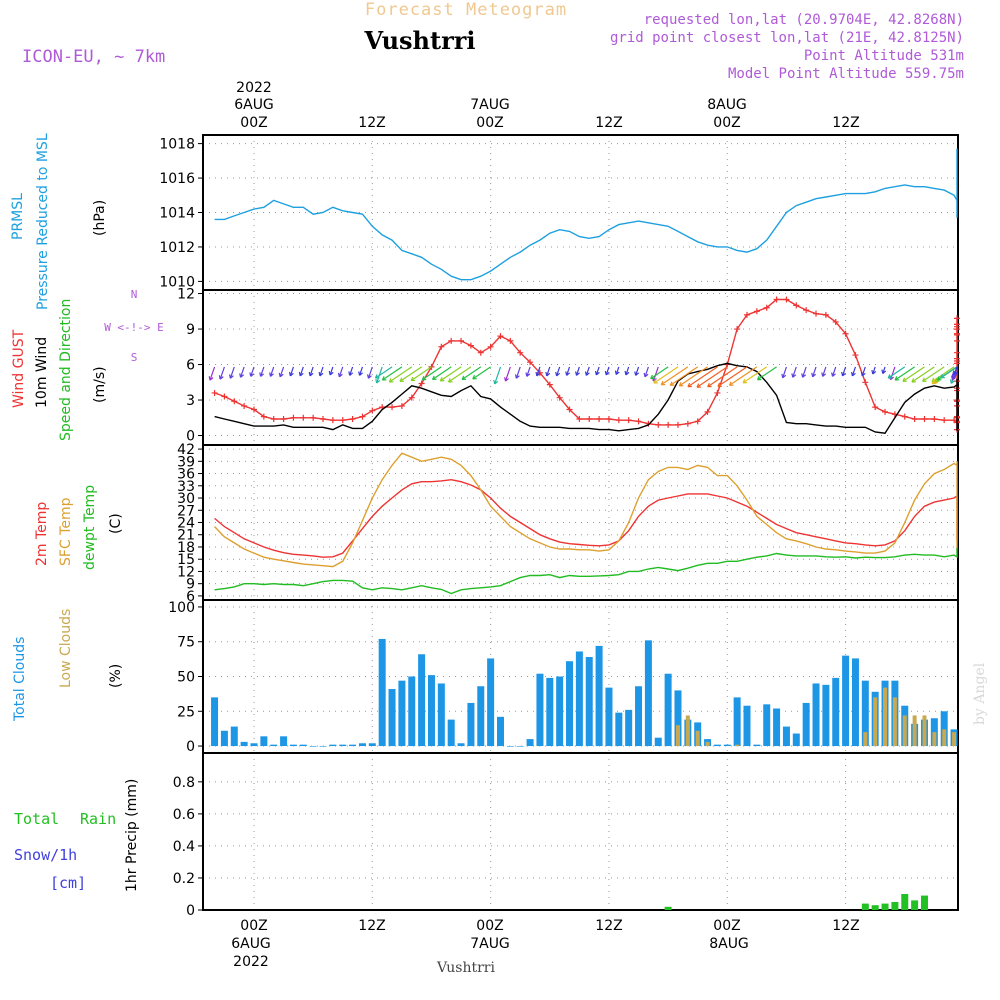  I want to click on y-tick-label: 0.2, so click(184, 879).